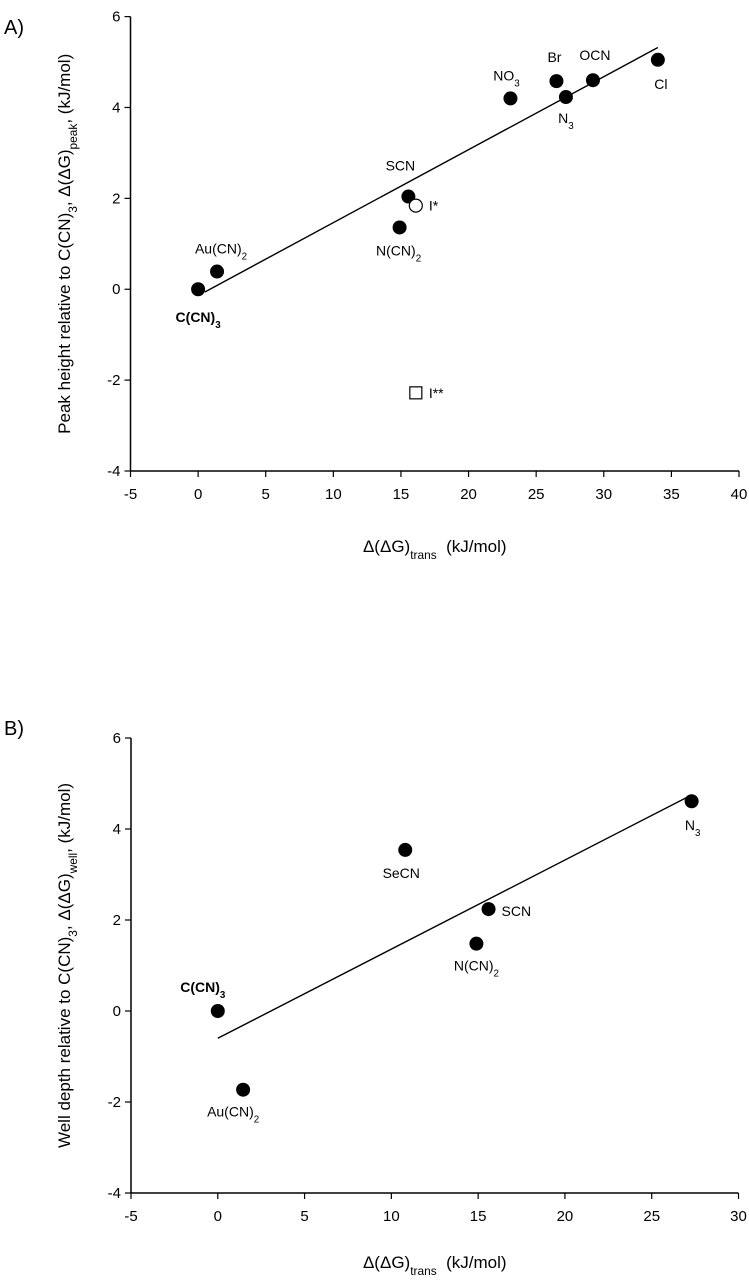 The image size is (749, 1280). What do you see at coordinates (14, 729) in the screenshot?
I see `panel-label: B)` at bounding box center [14, 729].